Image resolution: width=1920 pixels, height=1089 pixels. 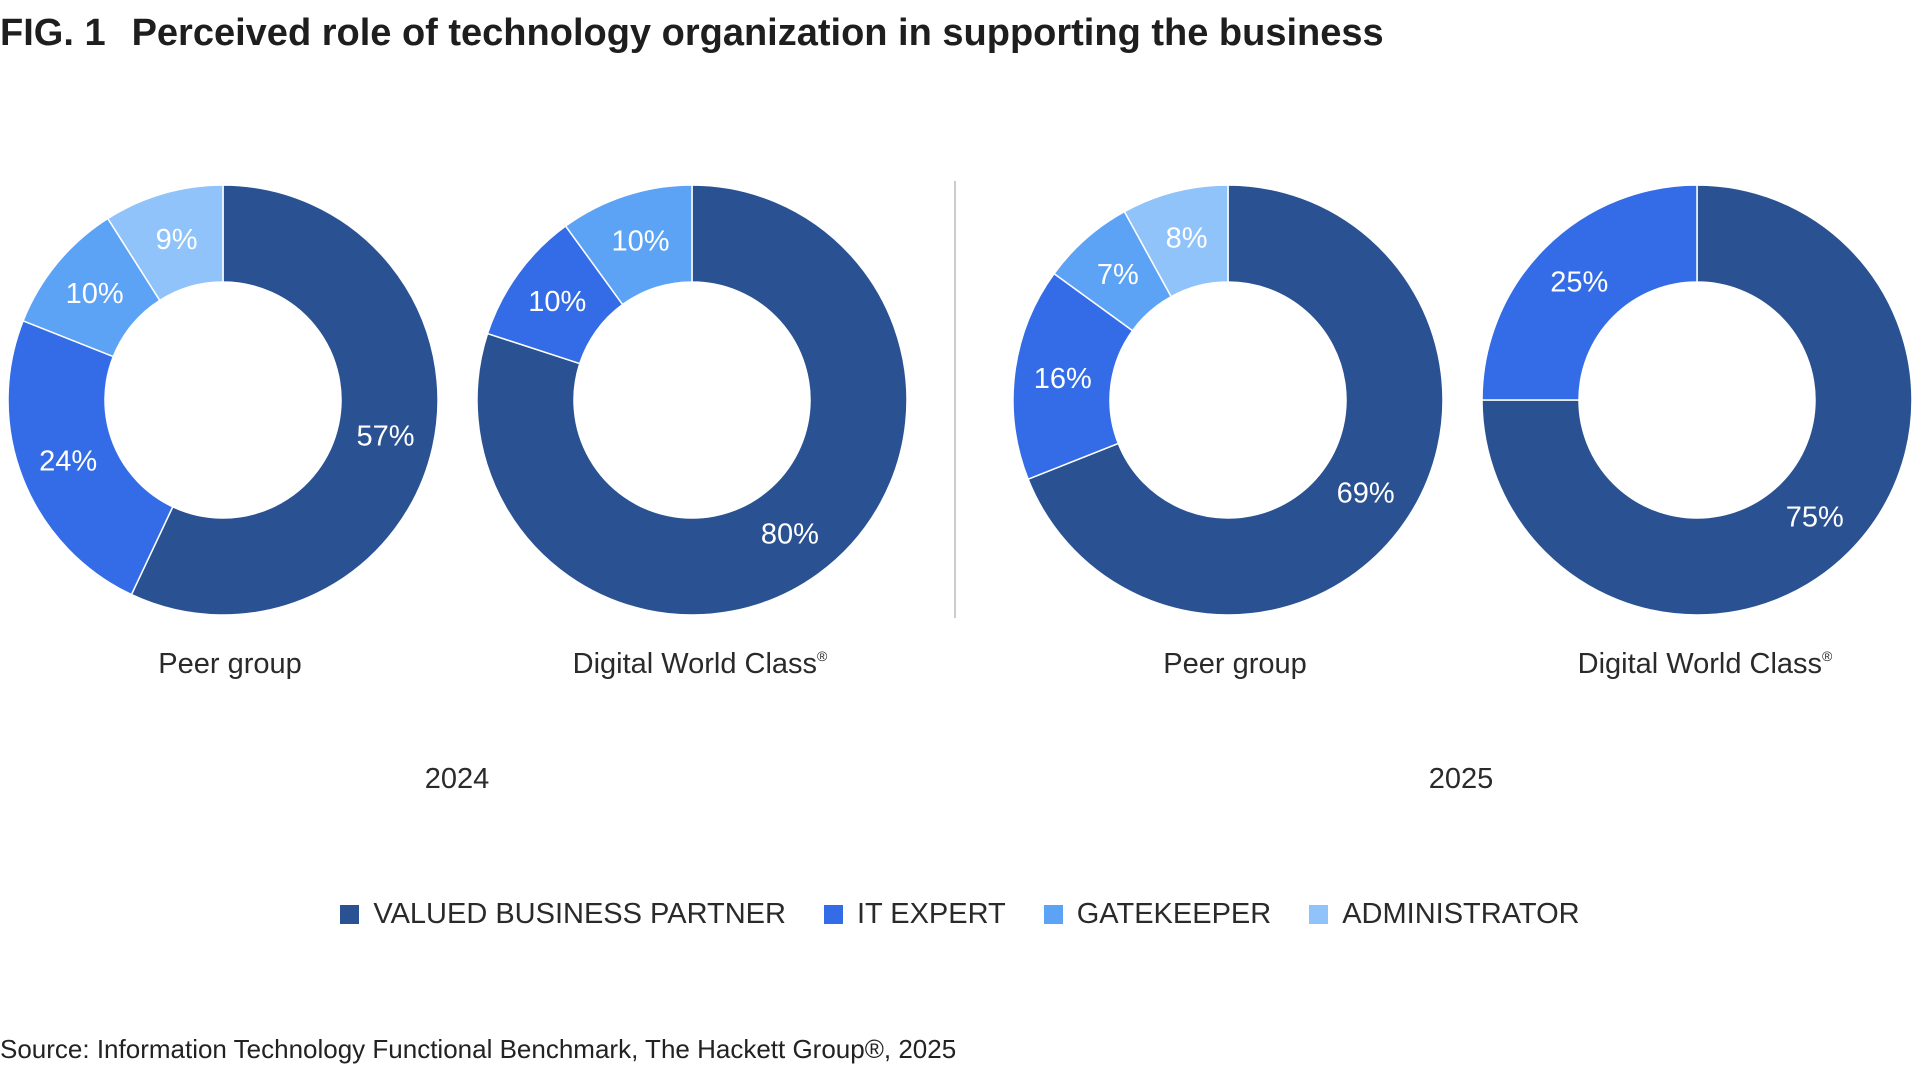 I want to click on year-label: 2025, so click(x=1461, y=779).